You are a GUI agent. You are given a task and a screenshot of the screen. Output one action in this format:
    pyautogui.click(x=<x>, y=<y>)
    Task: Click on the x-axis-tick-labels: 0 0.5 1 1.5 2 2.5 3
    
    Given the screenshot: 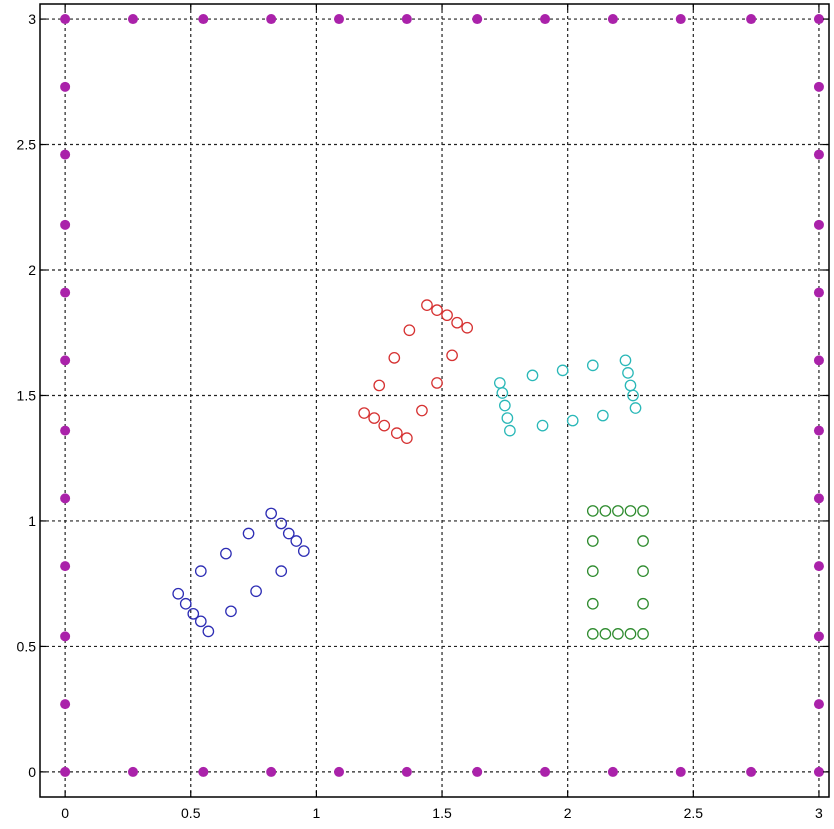 What is the action you would take?
    pyautogui.click(x=442, y=813)
    